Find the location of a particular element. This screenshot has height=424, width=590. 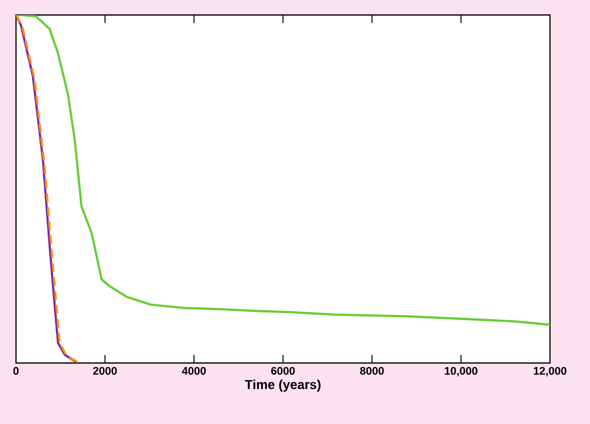

x-axis-title: Time (years) is located at coordinates (282, 386).